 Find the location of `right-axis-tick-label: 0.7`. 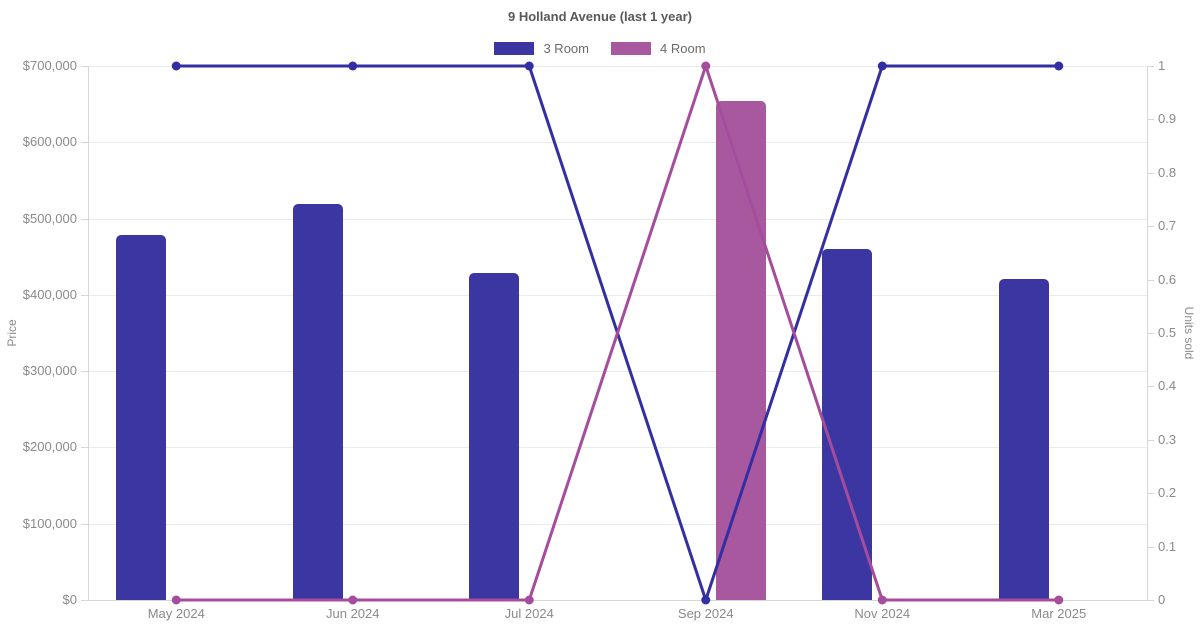

right-axis-tick-label: 0.7 is located at coordinates (1167, 226).